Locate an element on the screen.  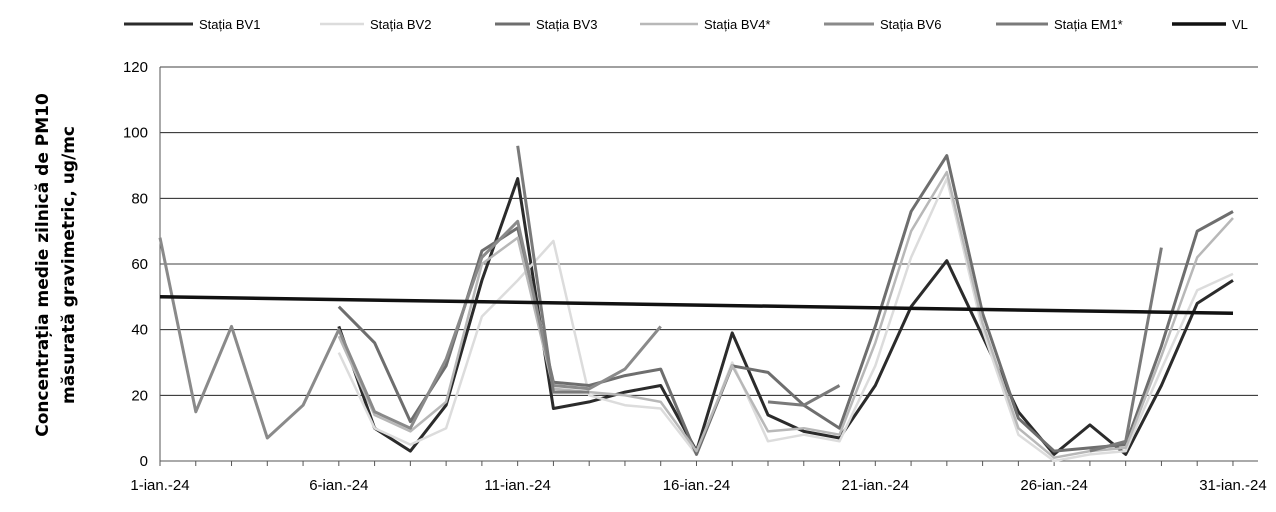
y-axis-label-line-1: Concentrația medie zilnică de PM10 is located at coordinates (43, 265).